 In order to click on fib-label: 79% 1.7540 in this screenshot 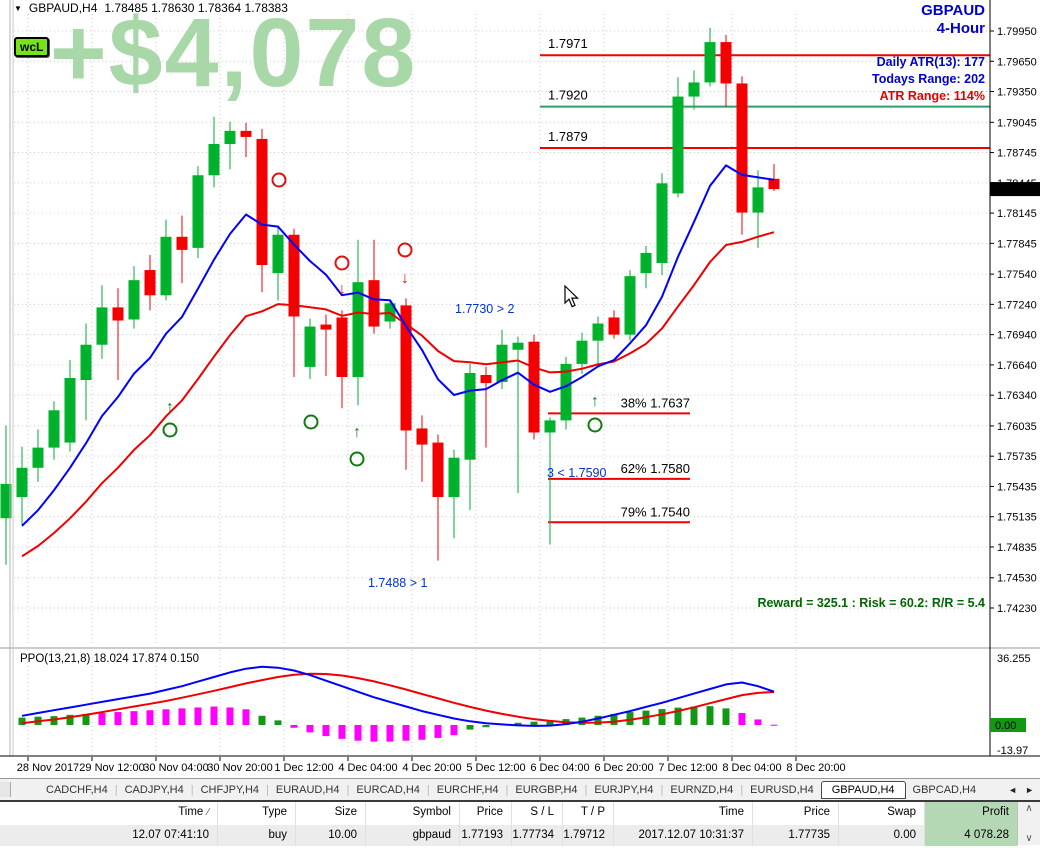, I will do `click(655, 511)`.